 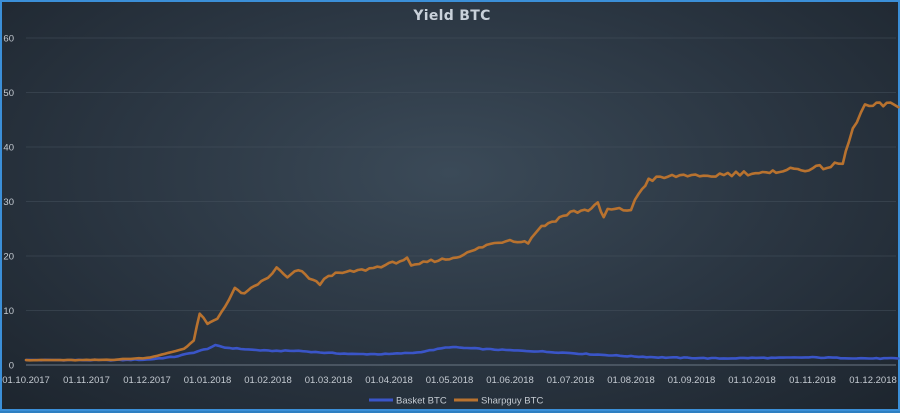 I want to click on y-tick-label: 30, so click(x=8, y=202).